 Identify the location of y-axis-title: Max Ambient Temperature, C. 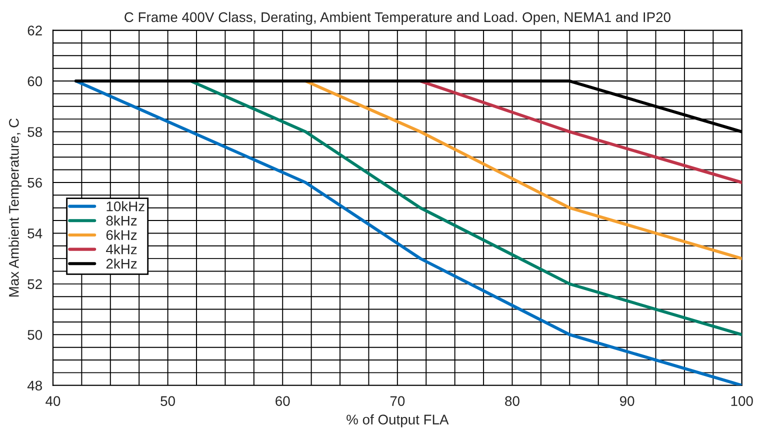
(15, 207).